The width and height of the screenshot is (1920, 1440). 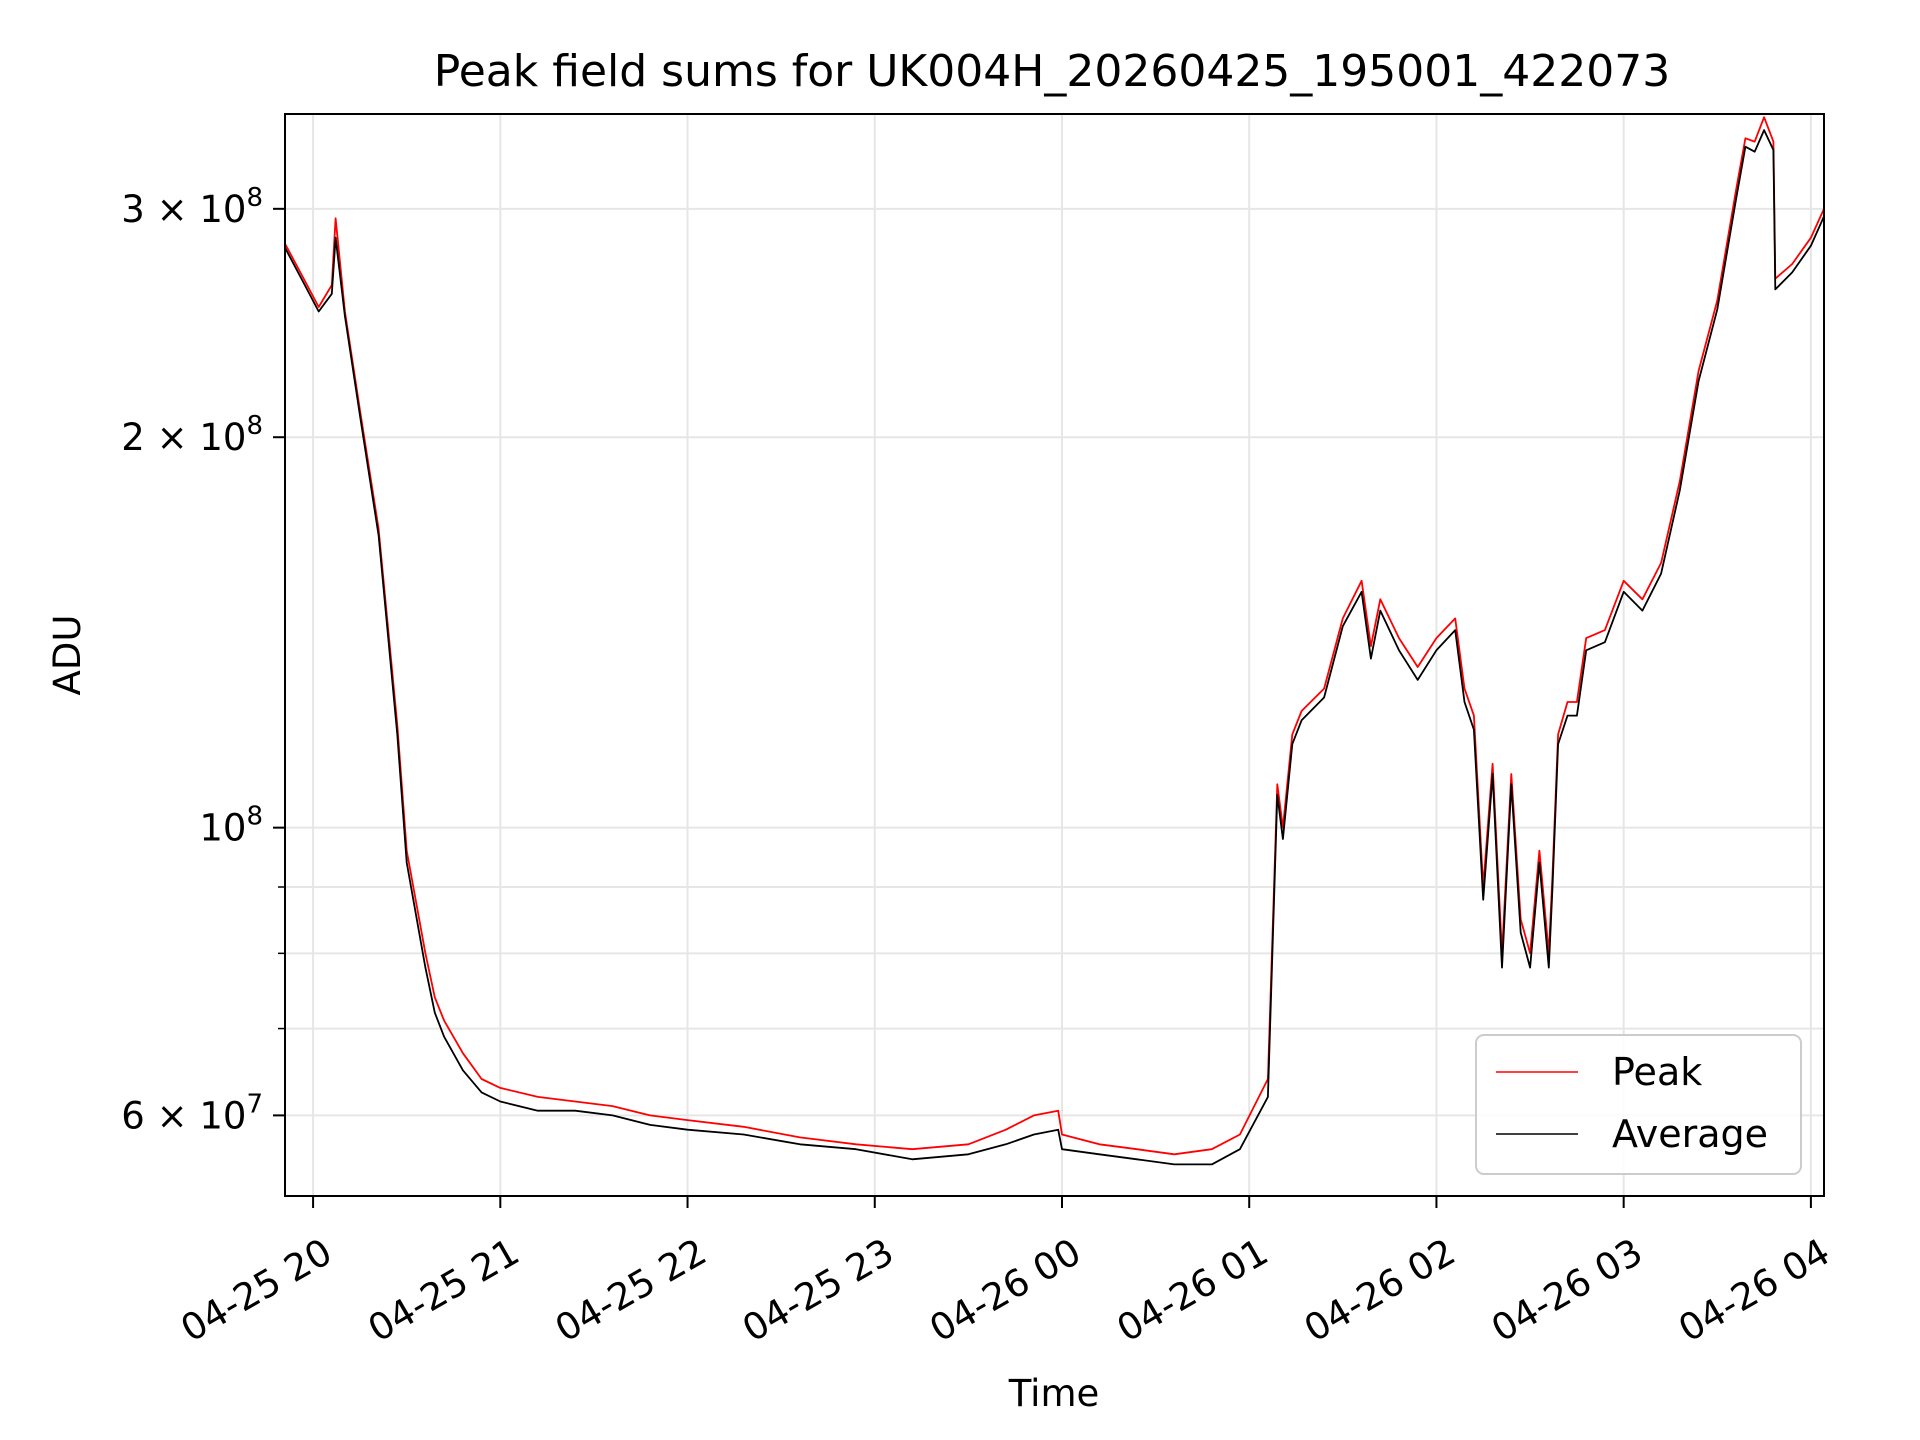 What do you see at coordinates (183, 209) in the screenshot?
I see `y-tick-base: 3 × 10` at bounding box center [183, 209].